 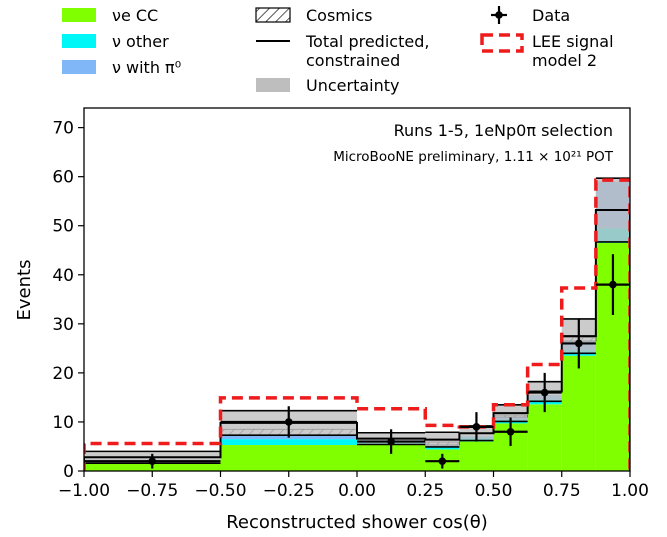 What do you see at coordinates (63, 325) in the screenshot?
I see `y-tick-label-3: 30` at bounding box center [63, 325].